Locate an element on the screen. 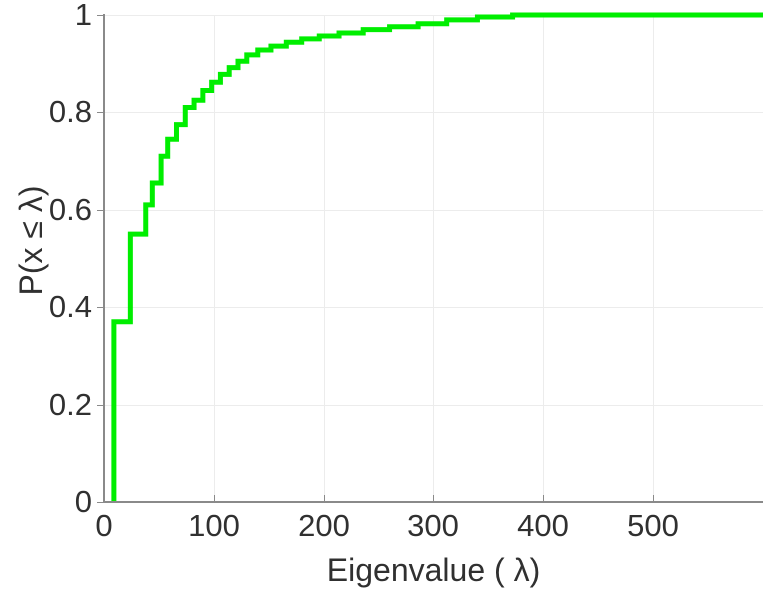 The height and width of the screenshot is (600, 763). y-tick-label-1: 1 is located at coordinates (83, 16).